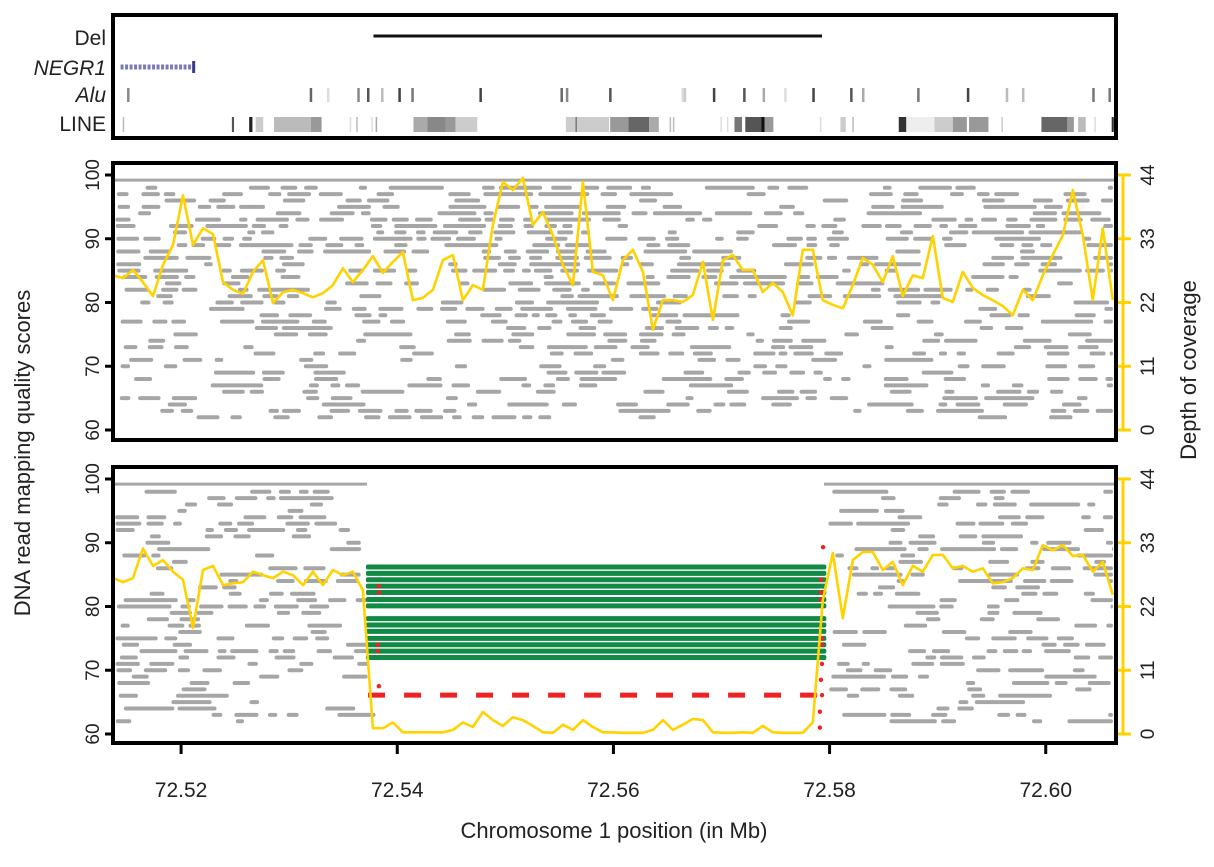  What do you see at coordinates (596, 631) in the screenshot?
I see `discordant-read-pair` at bounding box center [596, 631].